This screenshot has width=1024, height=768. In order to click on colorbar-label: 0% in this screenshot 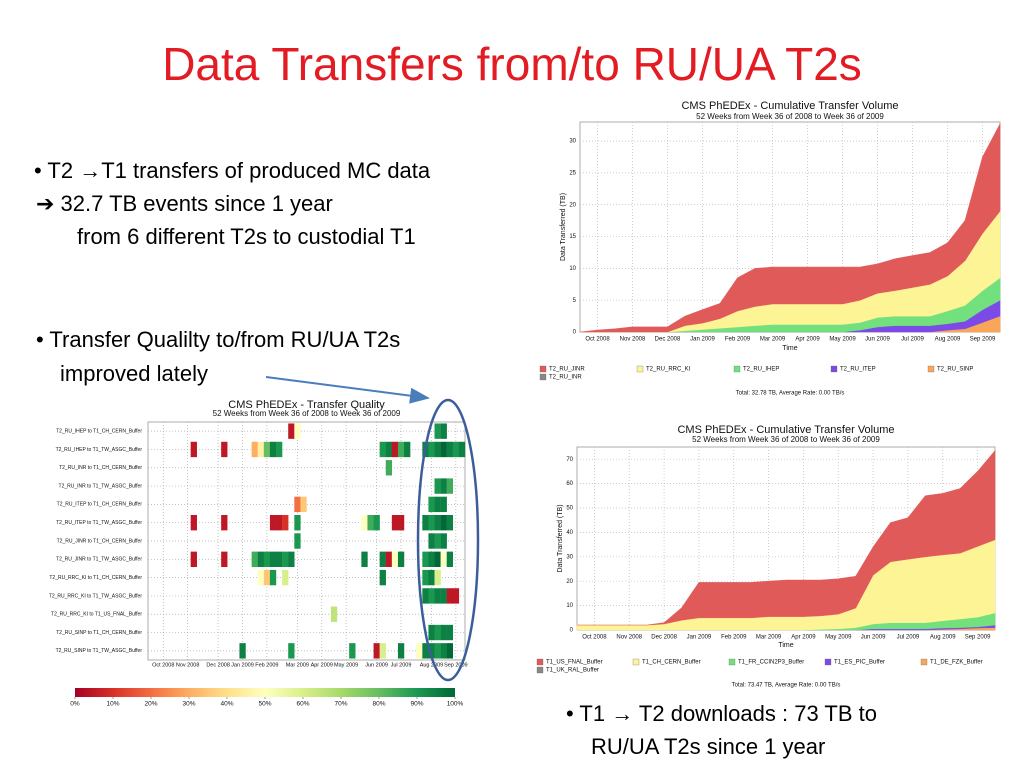, I will do `click(75, 704)`.